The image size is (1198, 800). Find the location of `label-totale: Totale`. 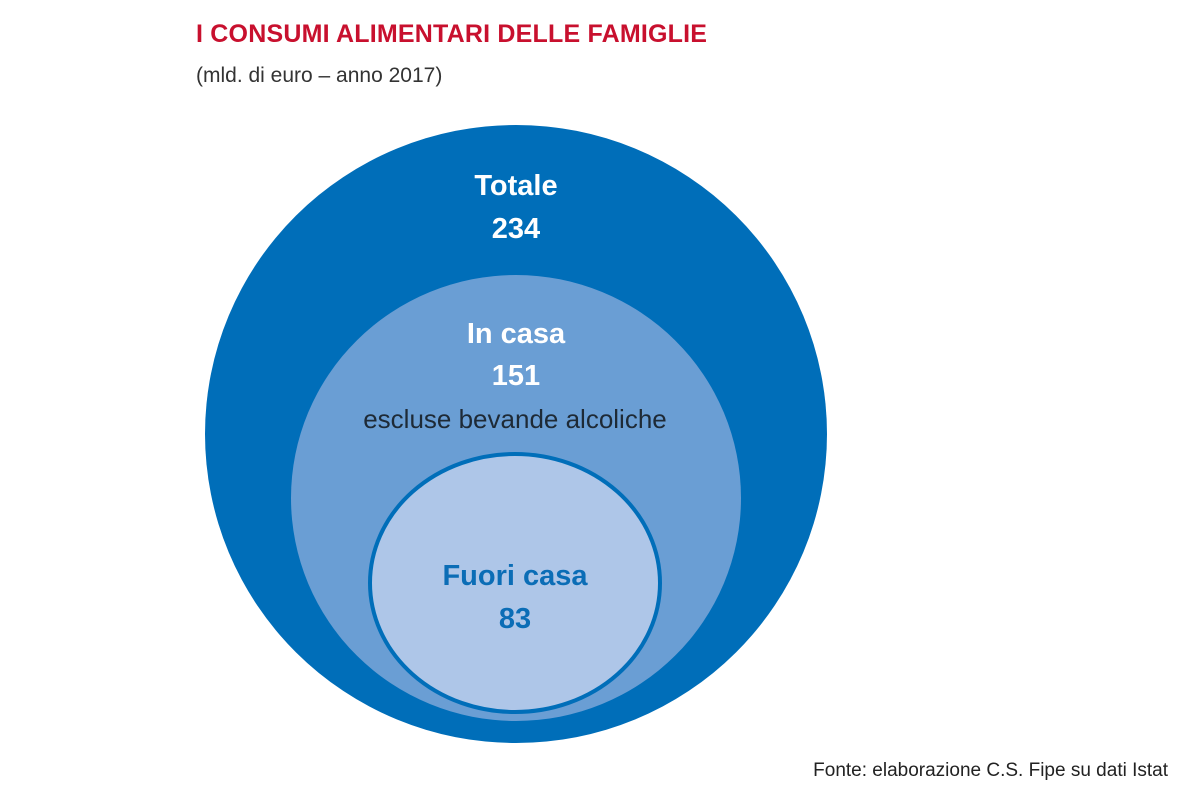

label-totale: Totale is located at coordinates (515, 186).